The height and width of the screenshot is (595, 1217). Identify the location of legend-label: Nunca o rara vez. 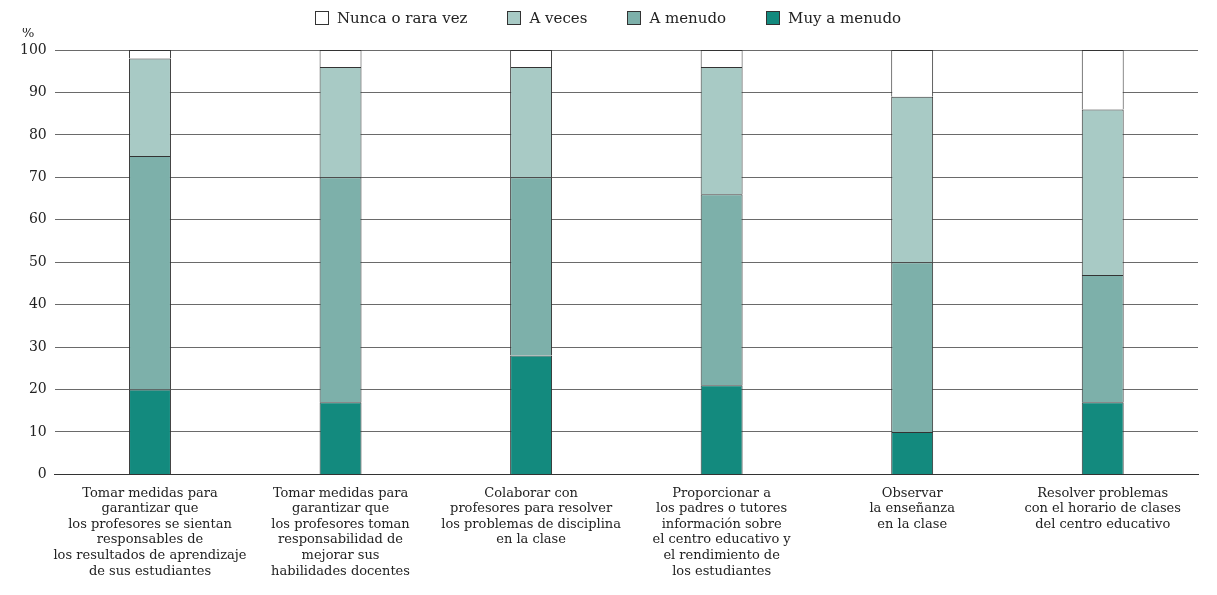
(402, 18).